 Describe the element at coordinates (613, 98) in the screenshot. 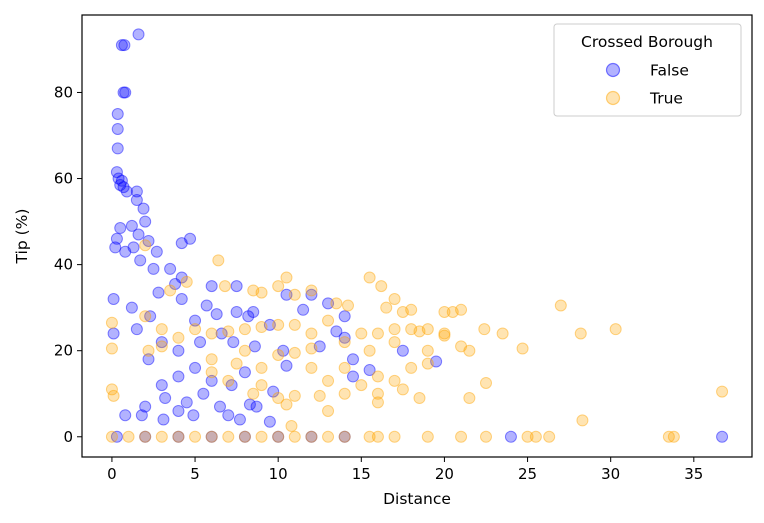

I see `legend-marker-true` at that location.